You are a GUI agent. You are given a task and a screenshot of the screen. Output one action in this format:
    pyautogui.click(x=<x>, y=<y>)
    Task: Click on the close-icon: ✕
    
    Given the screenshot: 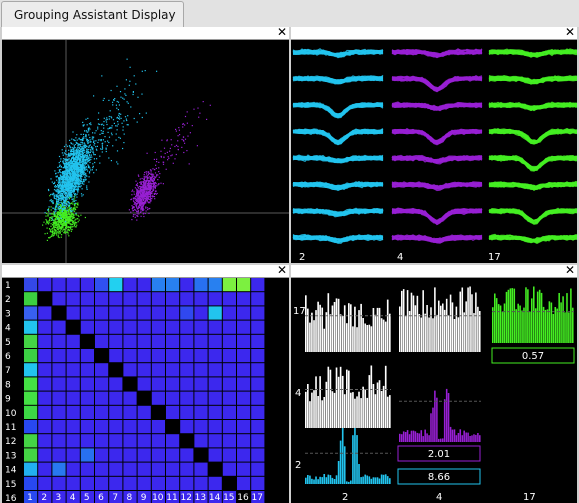 What is the action you would take?
    pyautogui.click(x=282, y=270)
    